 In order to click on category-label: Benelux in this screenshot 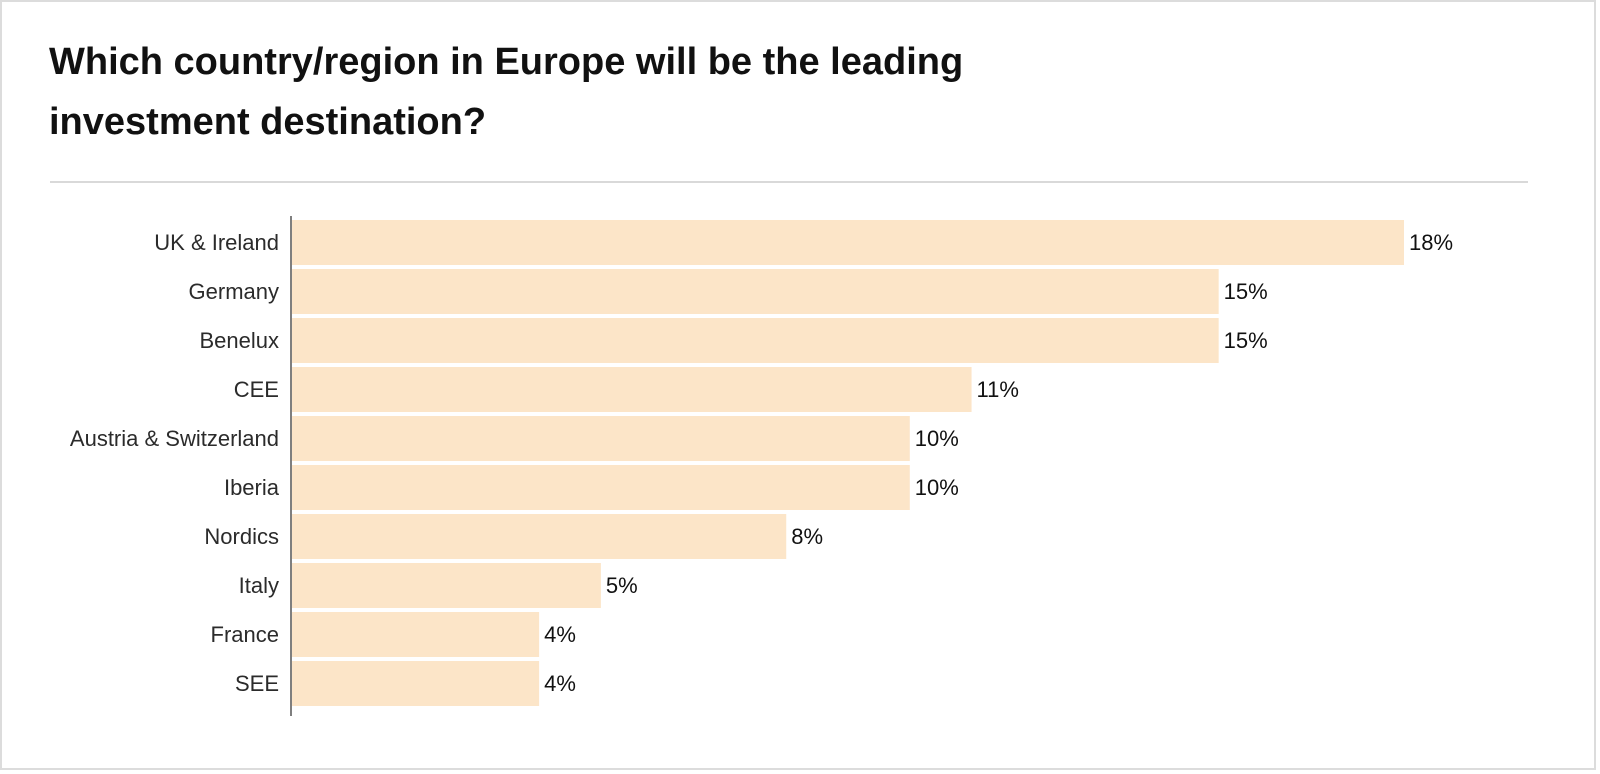, I will do `click(239, 340)`.